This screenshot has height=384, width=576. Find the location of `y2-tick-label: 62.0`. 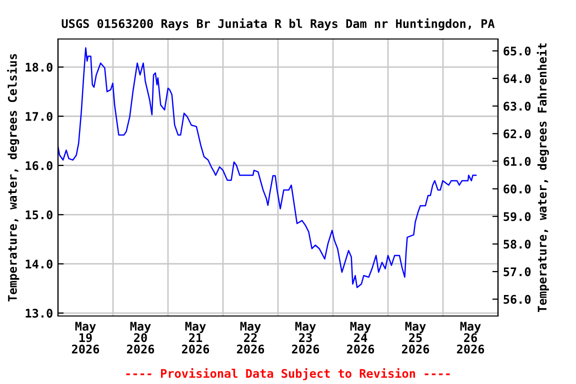

y2-tick-label: 62.0 is located at coordinates (517, 133).